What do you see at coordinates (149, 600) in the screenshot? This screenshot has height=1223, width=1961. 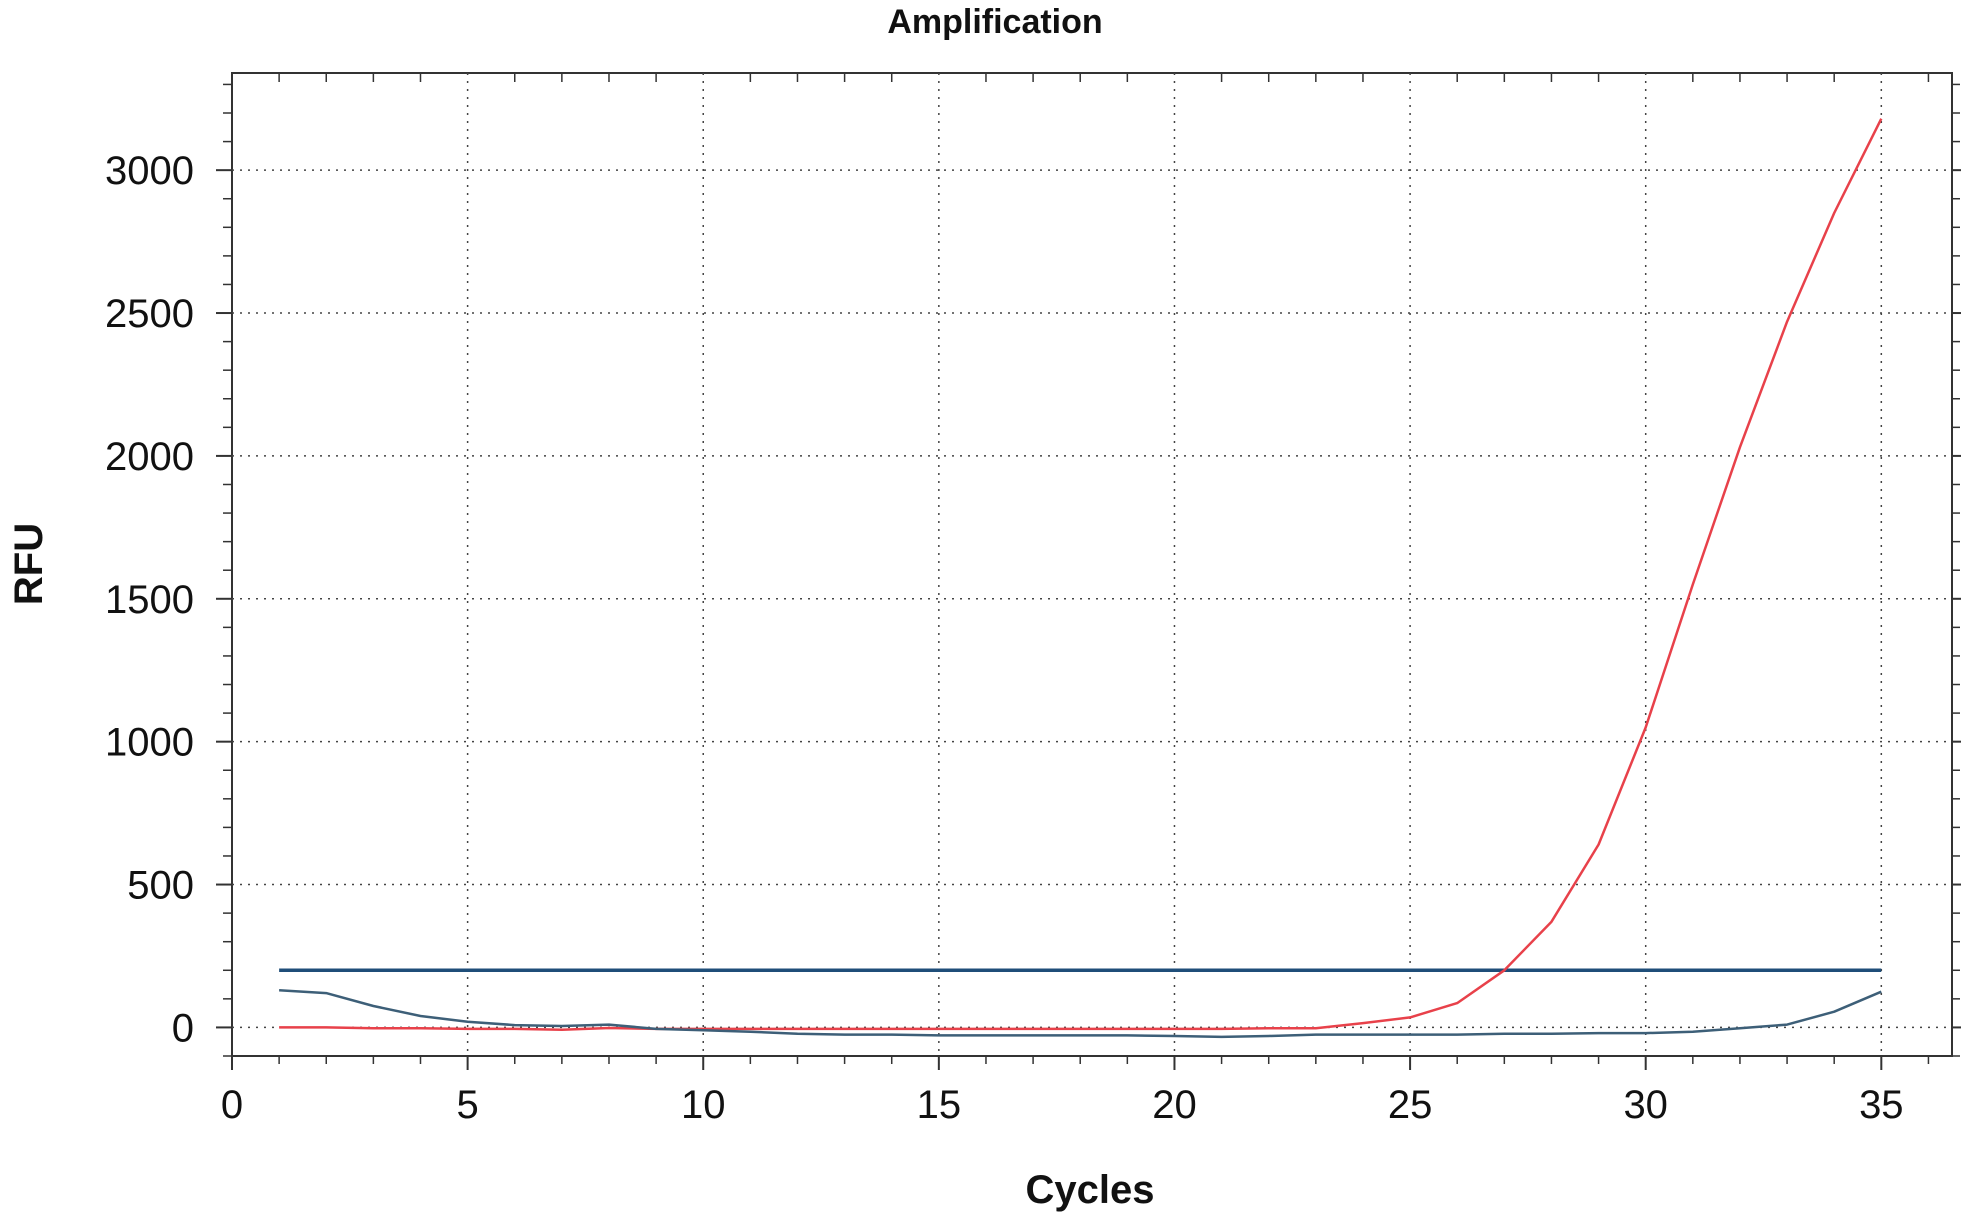 I see `y-tick-label: 1500` at bounding box center [149, 600].